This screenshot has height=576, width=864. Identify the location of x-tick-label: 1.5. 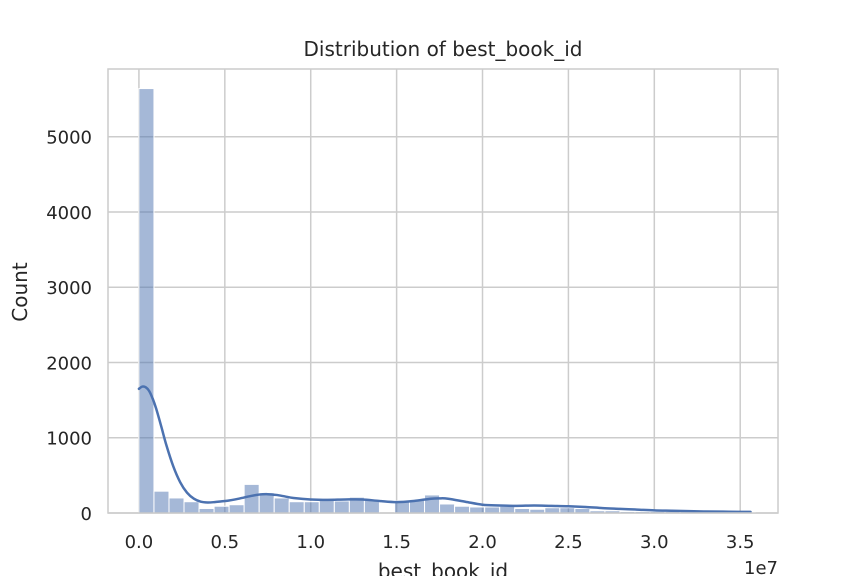
(396, 542).